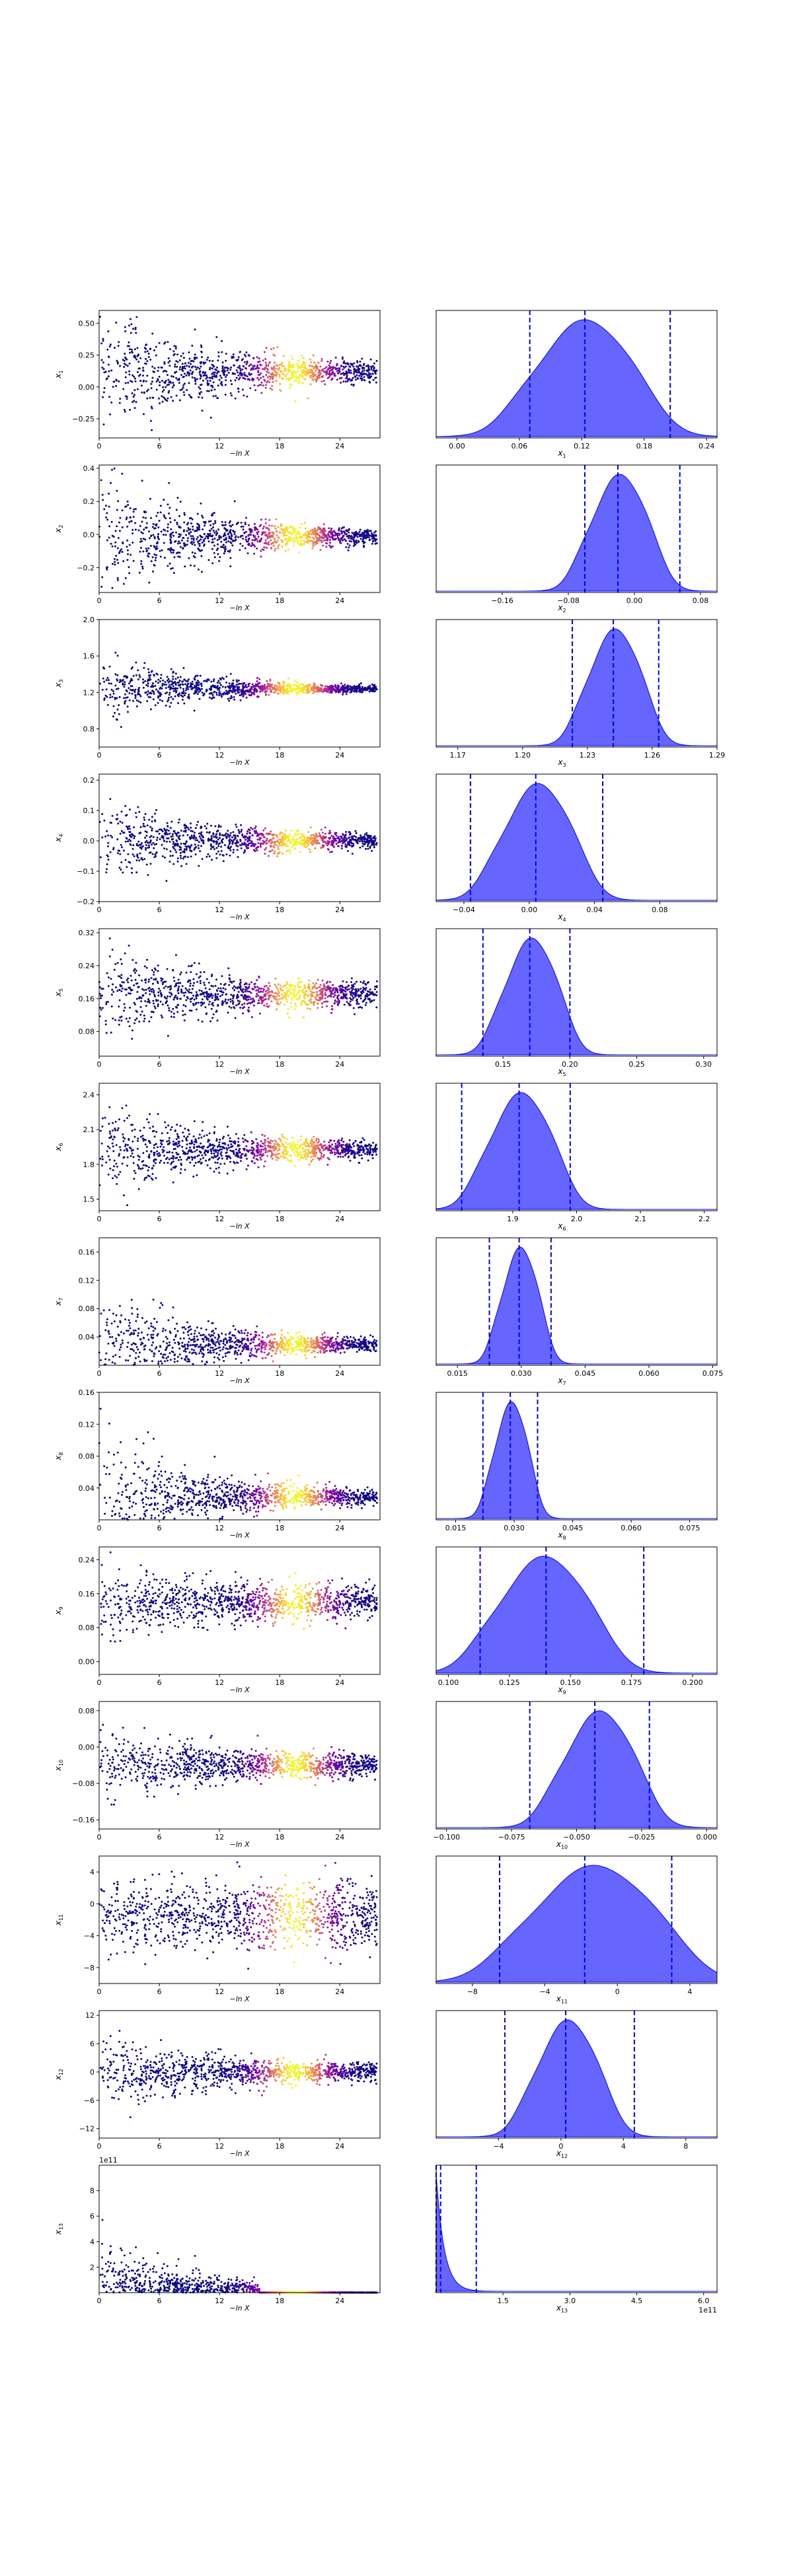 This screenshot has width=793, height=2576. What do you see at coordinates (582, 446) in the screenshot?
I see `x-tick-label: 0.12` at bounding box center [582, 446].